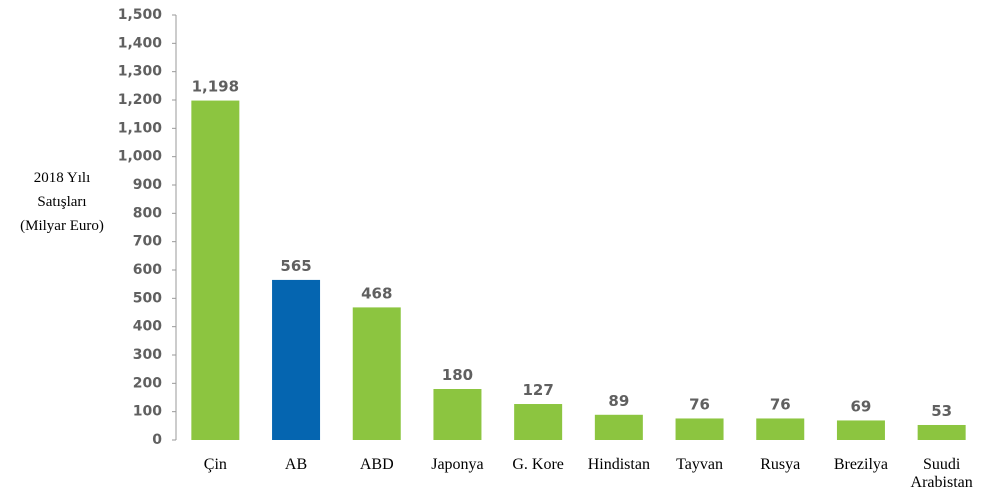  What do you see at coordinates (295, 266) in the screenshot?
I see `value-label: 565` at bounding box center [295, 266].